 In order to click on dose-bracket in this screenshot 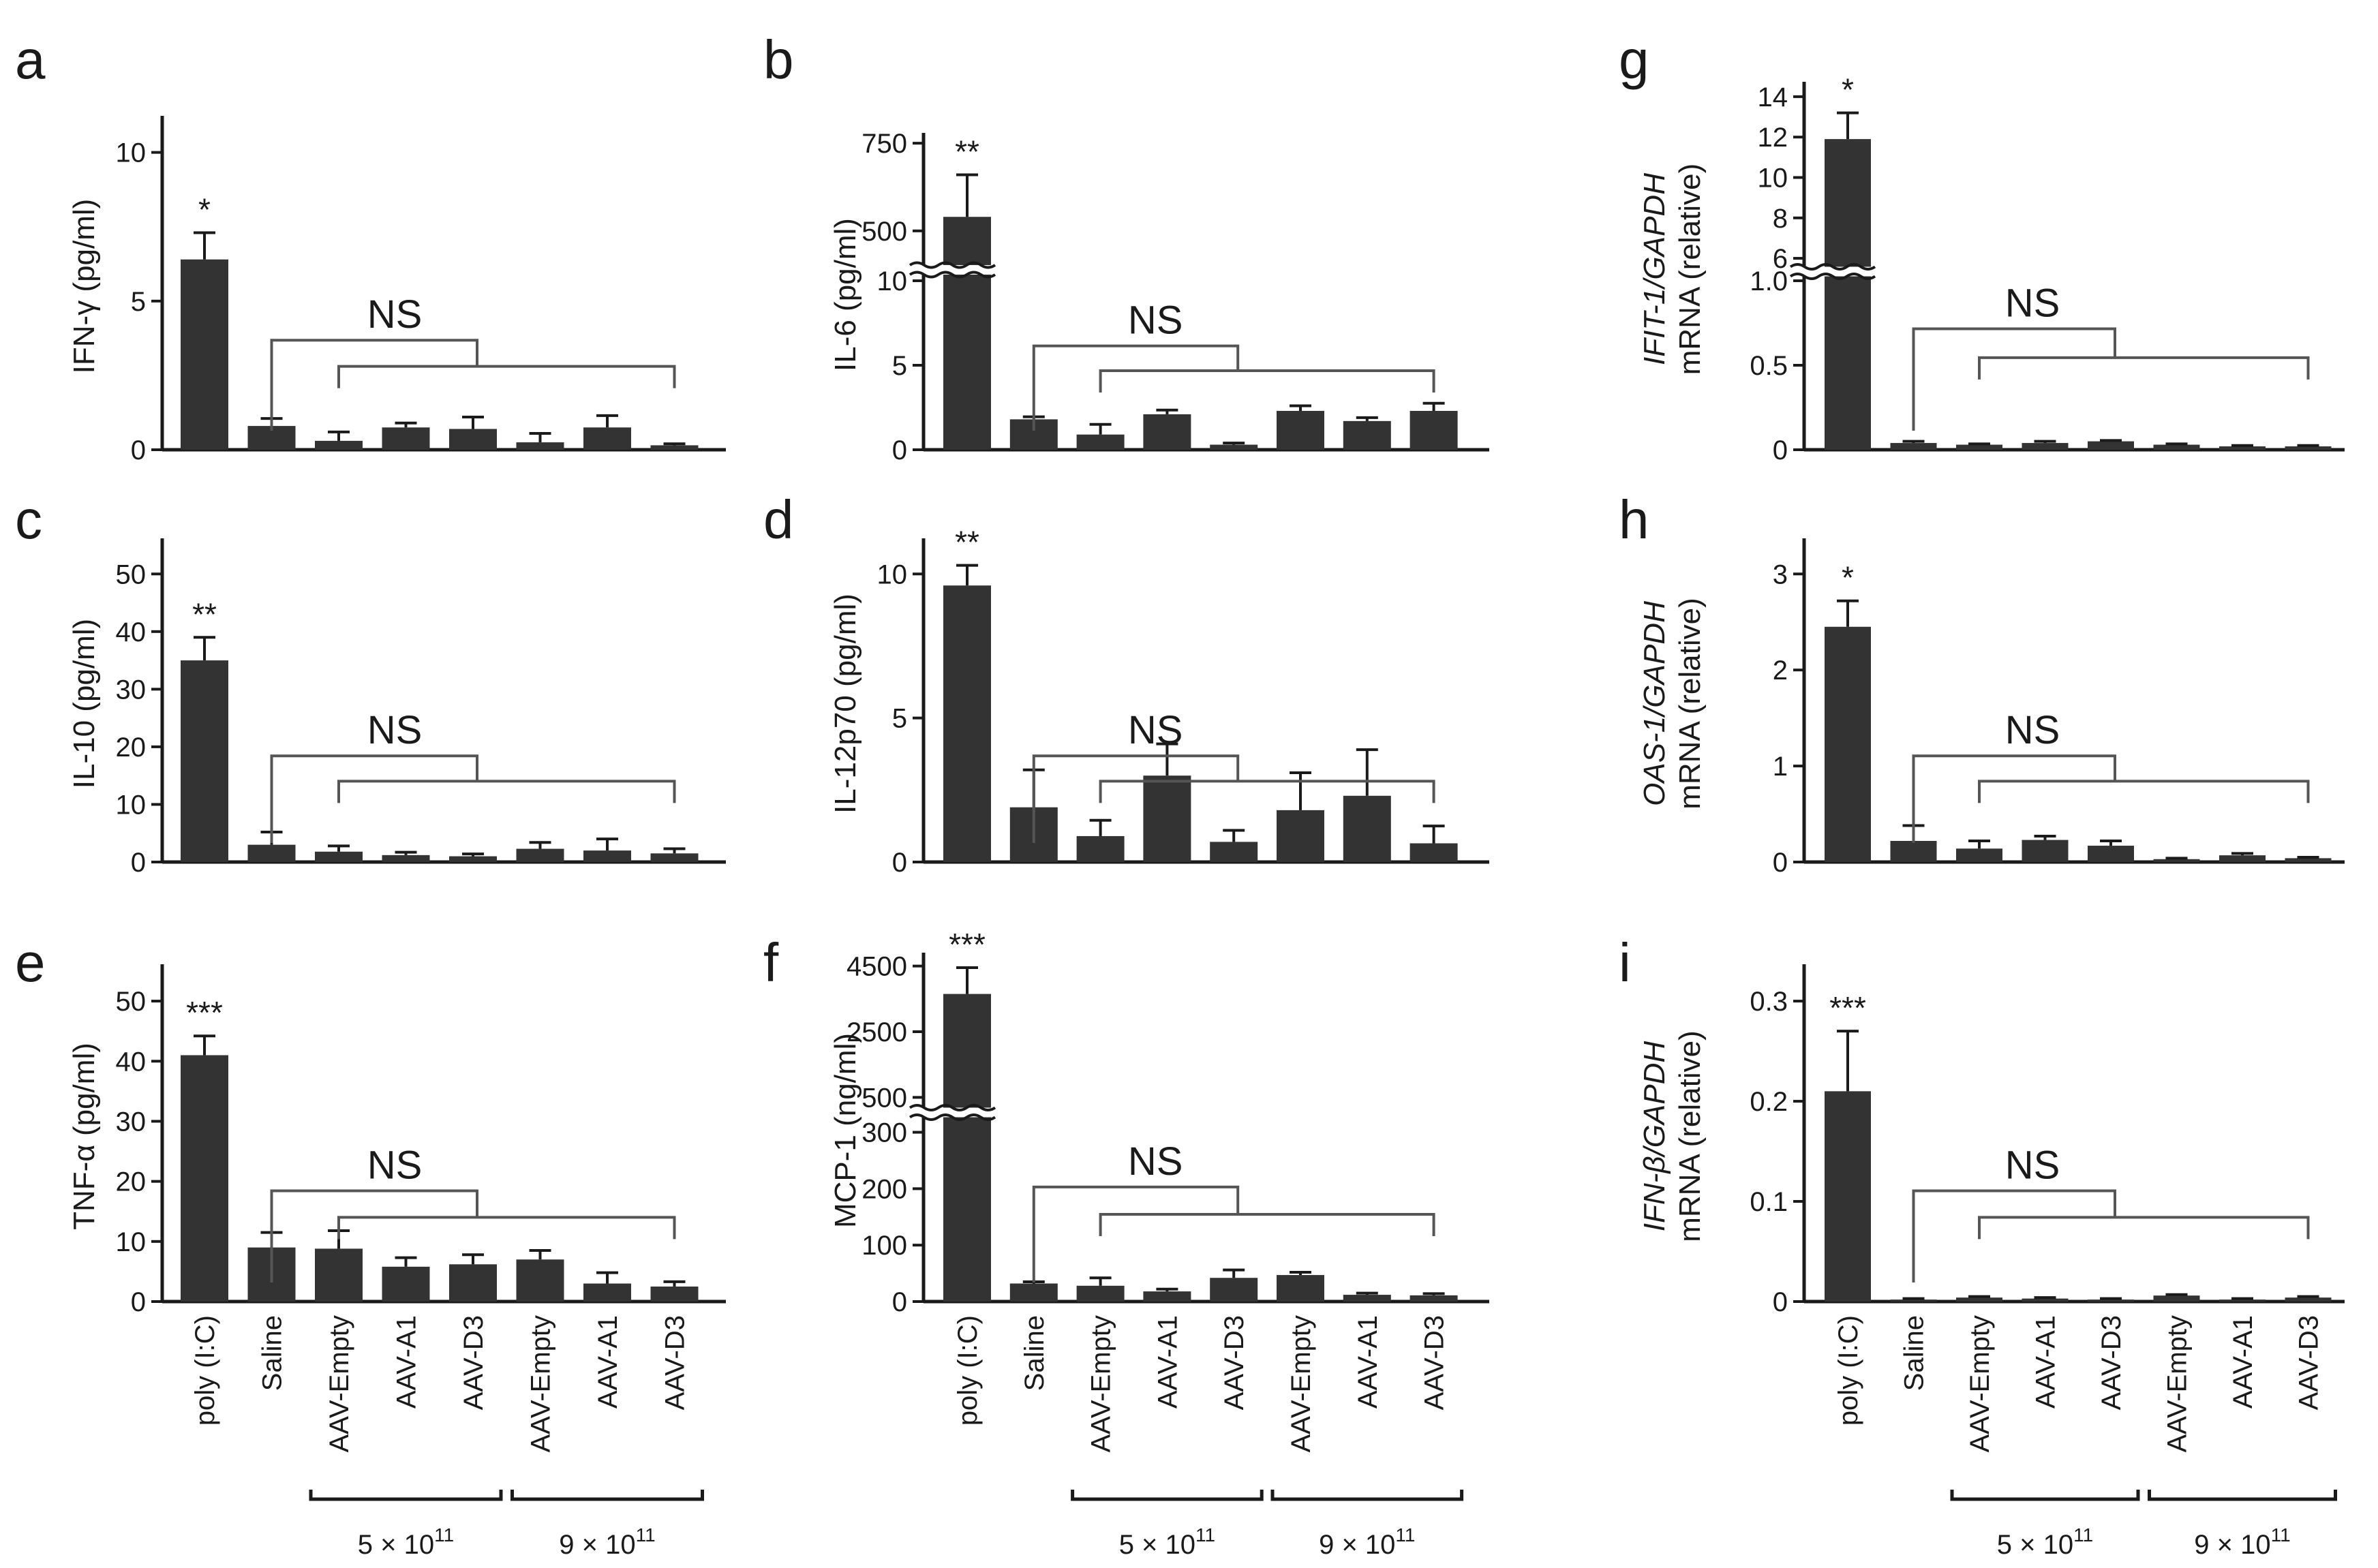, I will do `click(2045, 1496)`.